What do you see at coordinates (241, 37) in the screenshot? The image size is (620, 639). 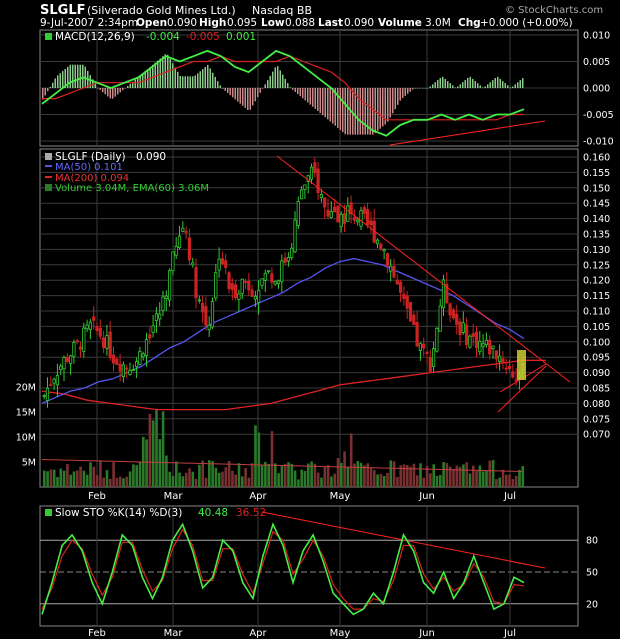 I see `macd-legend-value-3: 0.001` at bounding box center [241, 37].